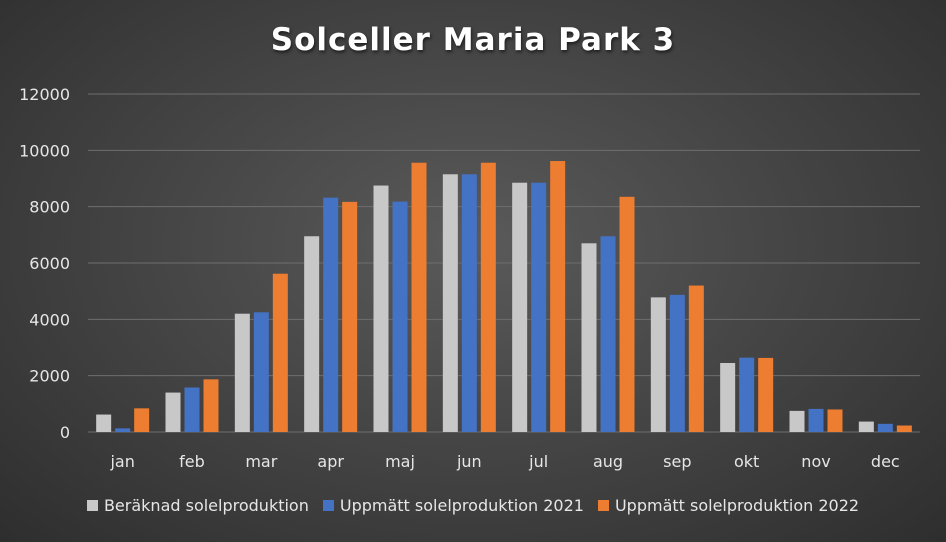 This screenshot has width=946, height=542. Describe the element at coordinates (44, 150) in the screenshot. I see `y-tick-label: 10000` at that location.